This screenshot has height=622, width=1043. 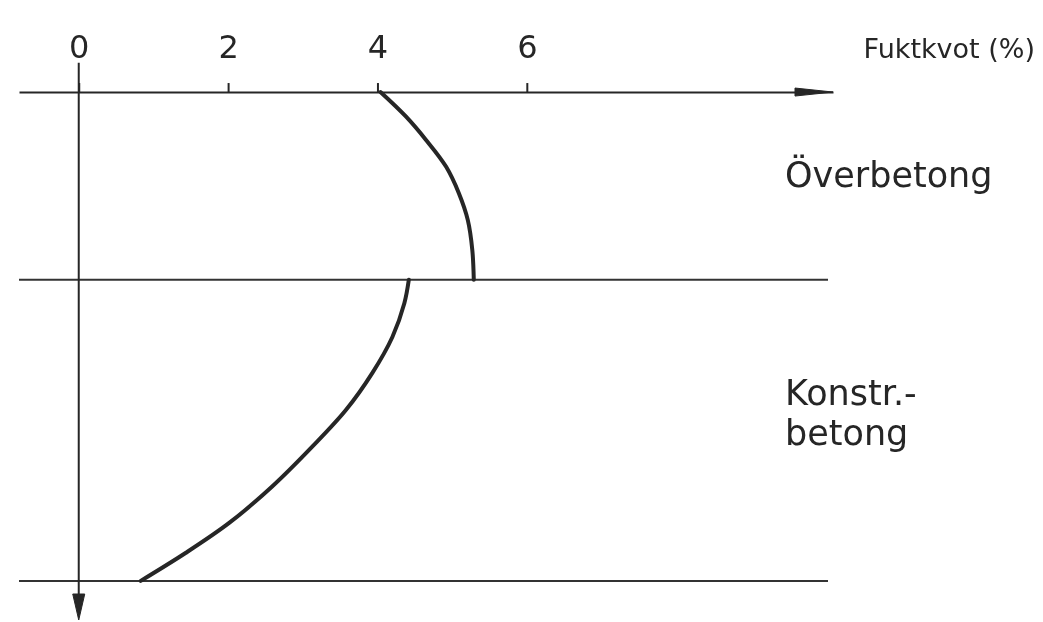 I want to click on annotation: Överbetong, so click(x=889, y=174).